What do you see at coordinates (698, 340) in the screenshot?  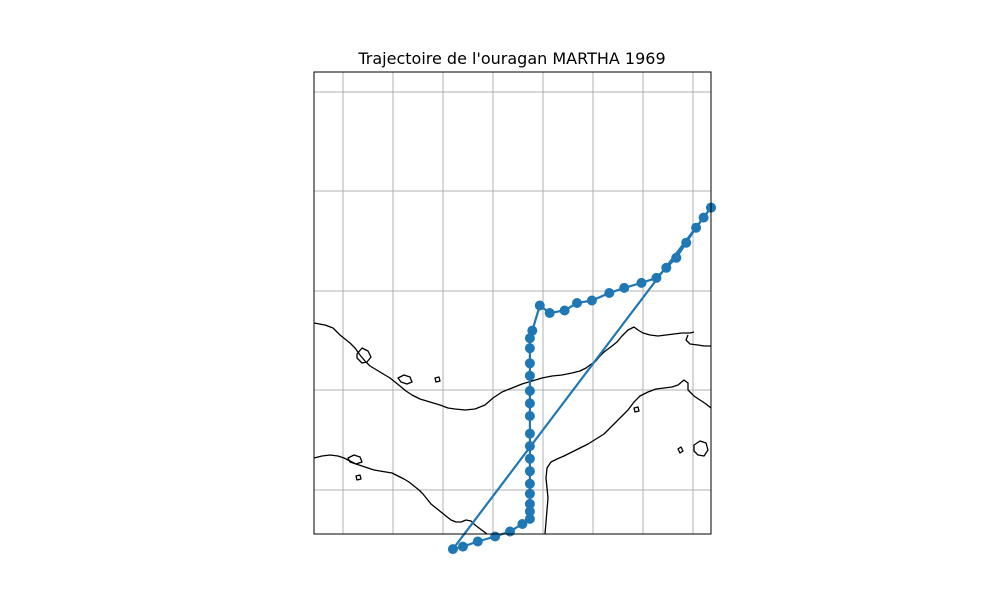 I see `coastline-panama-east` at bounding box center [698, 340].